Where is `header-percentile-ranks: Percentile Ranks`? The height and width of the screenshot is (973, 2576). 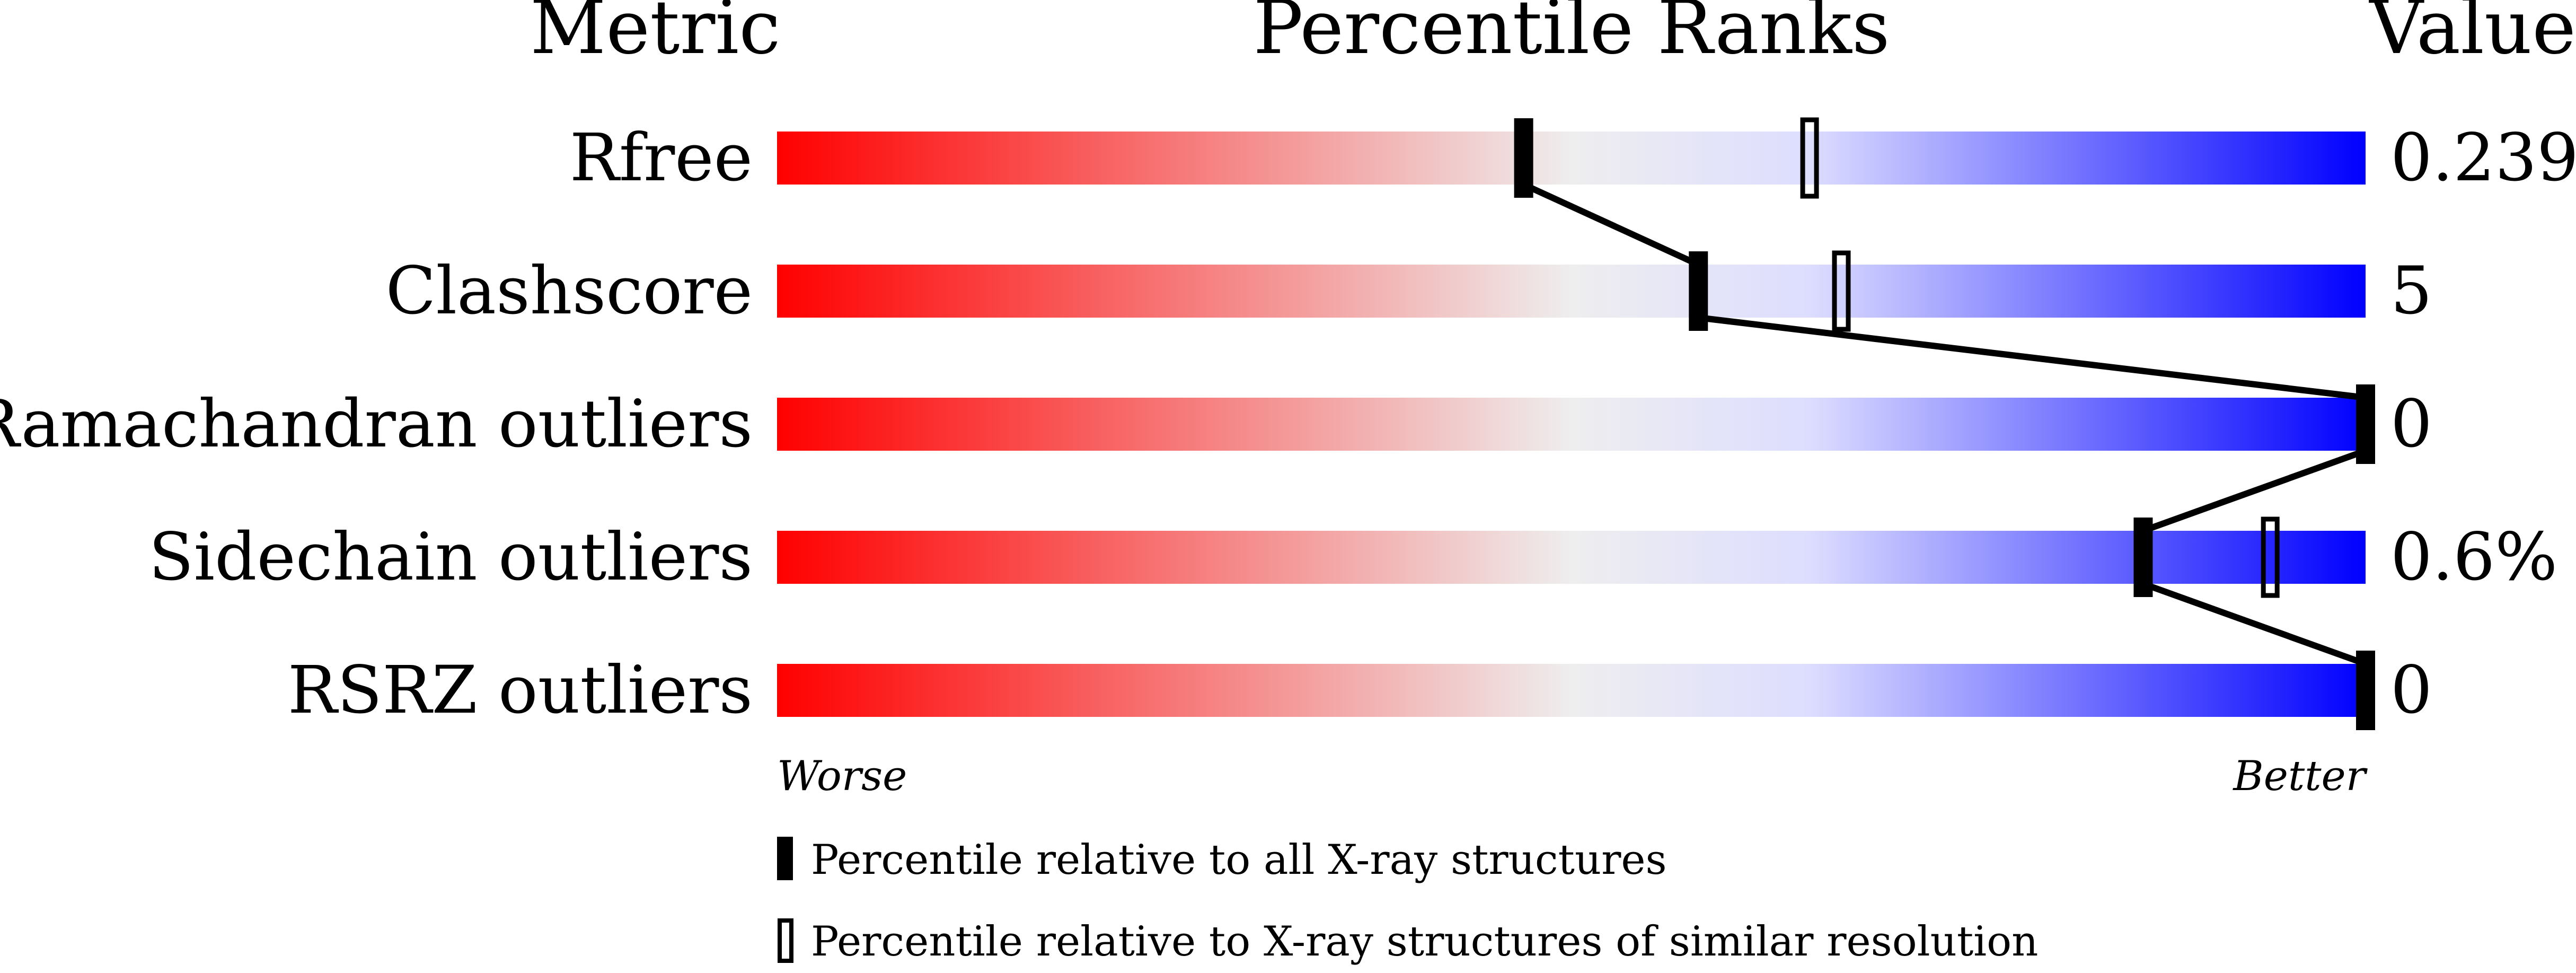
header-percentile-ranks: Percentile Ranks is located at coordinates (1571, 35).